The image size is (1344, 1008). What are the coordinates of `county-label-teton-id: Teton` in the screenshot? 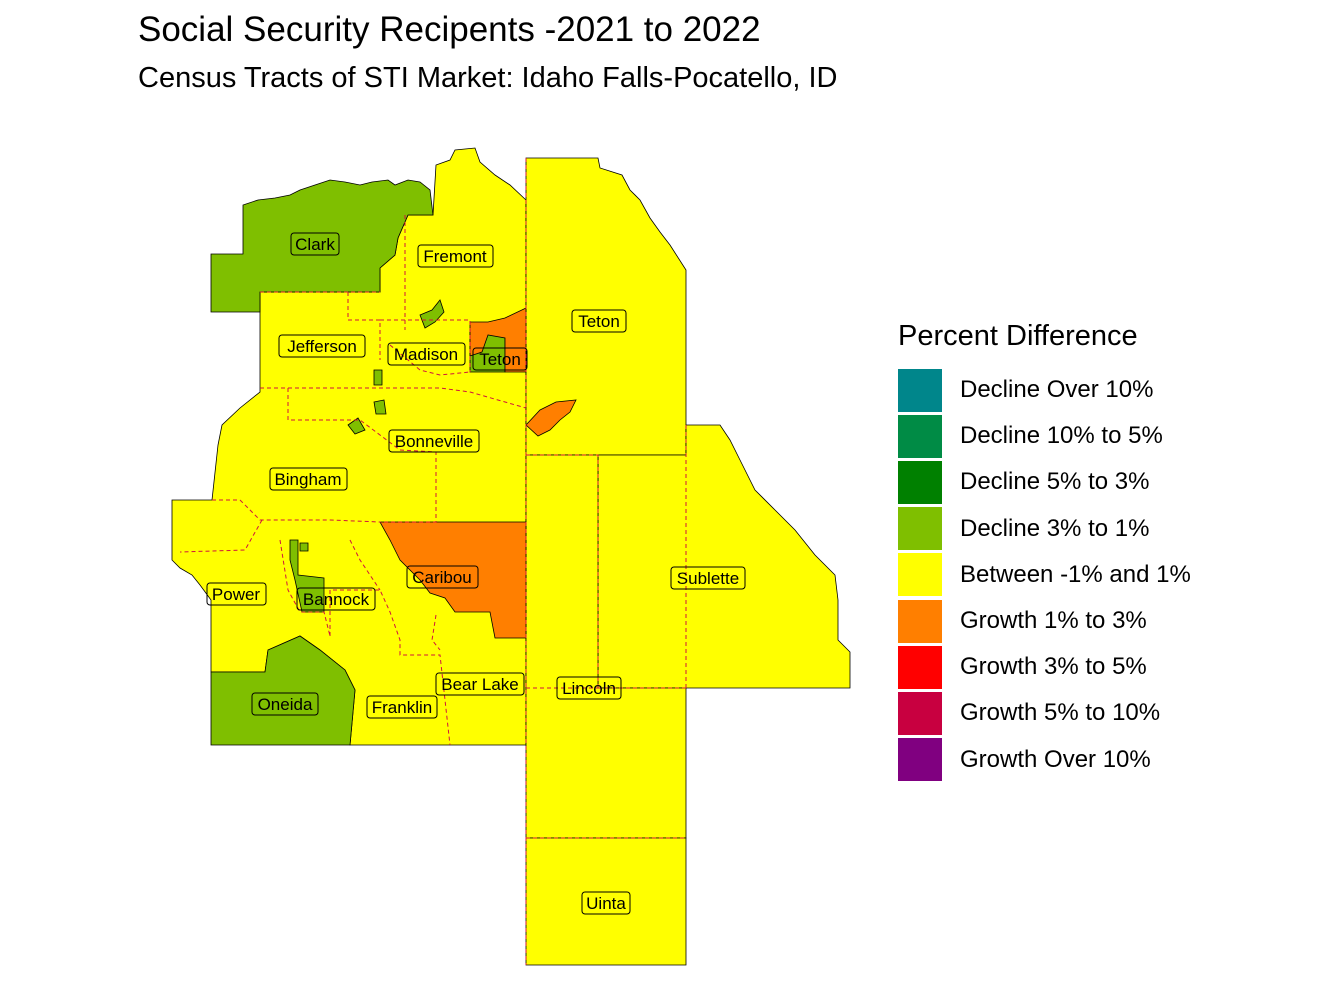 It's located at (500, 359).